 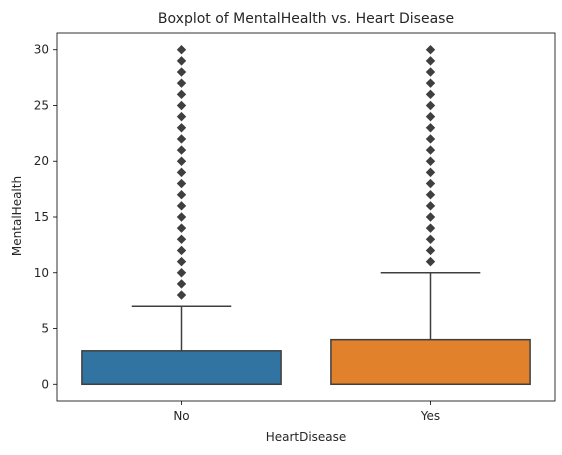 What do you see at coordinates (45, 384) in the screenshot?
I see `y-tick-label: 0` at bounding box center [45, 384].